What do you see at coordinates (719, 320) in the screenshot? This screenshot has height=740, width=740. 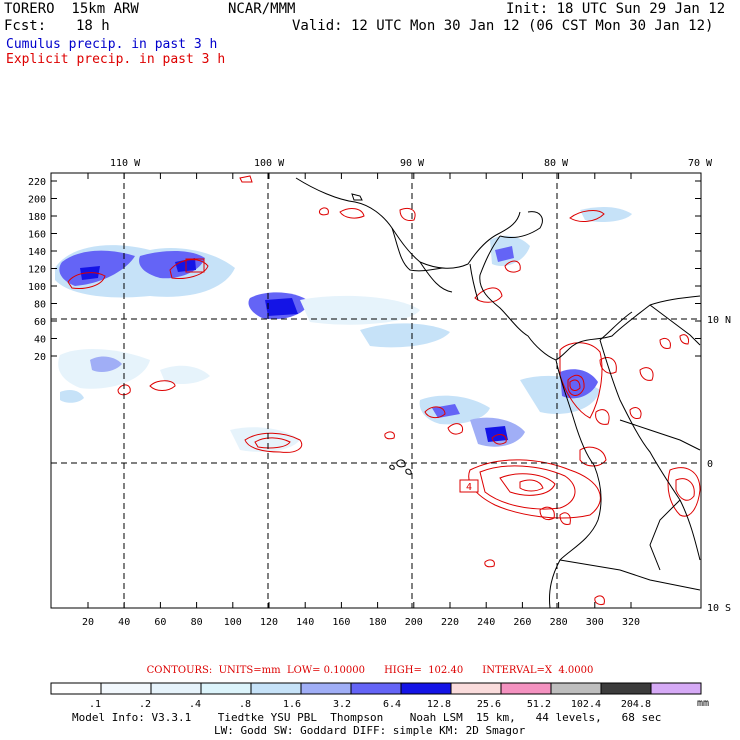 I see `lat-label-10n: 10 N` at bounding box center [719, 320].